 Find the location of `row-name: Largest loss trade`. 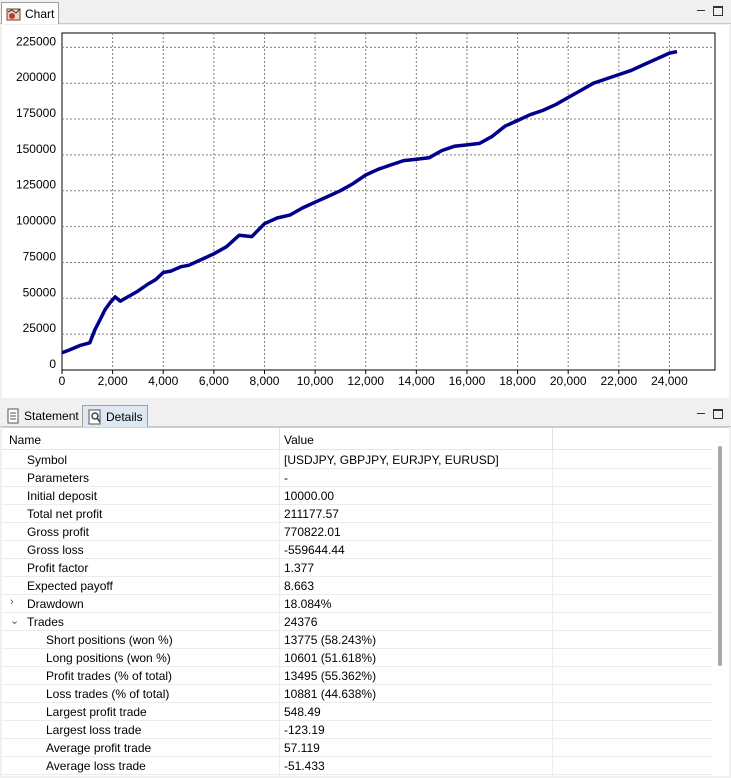

row-name: Largest loss trade is located at coordinates (94, 730).